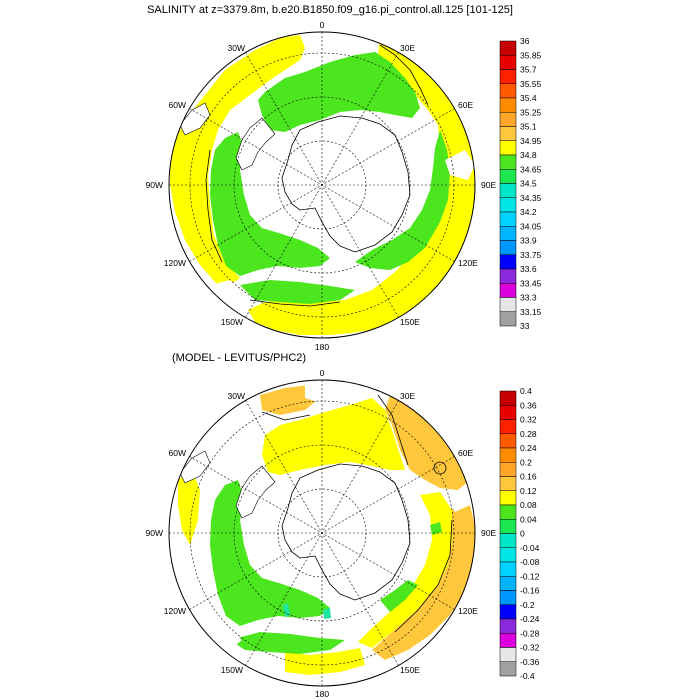 The height and width of the screenshot is (700, 700). Describe the element at coordinates (527, 676) in the screenshot. I see `bottom-colorbar-label-20: -0.4` at that location.